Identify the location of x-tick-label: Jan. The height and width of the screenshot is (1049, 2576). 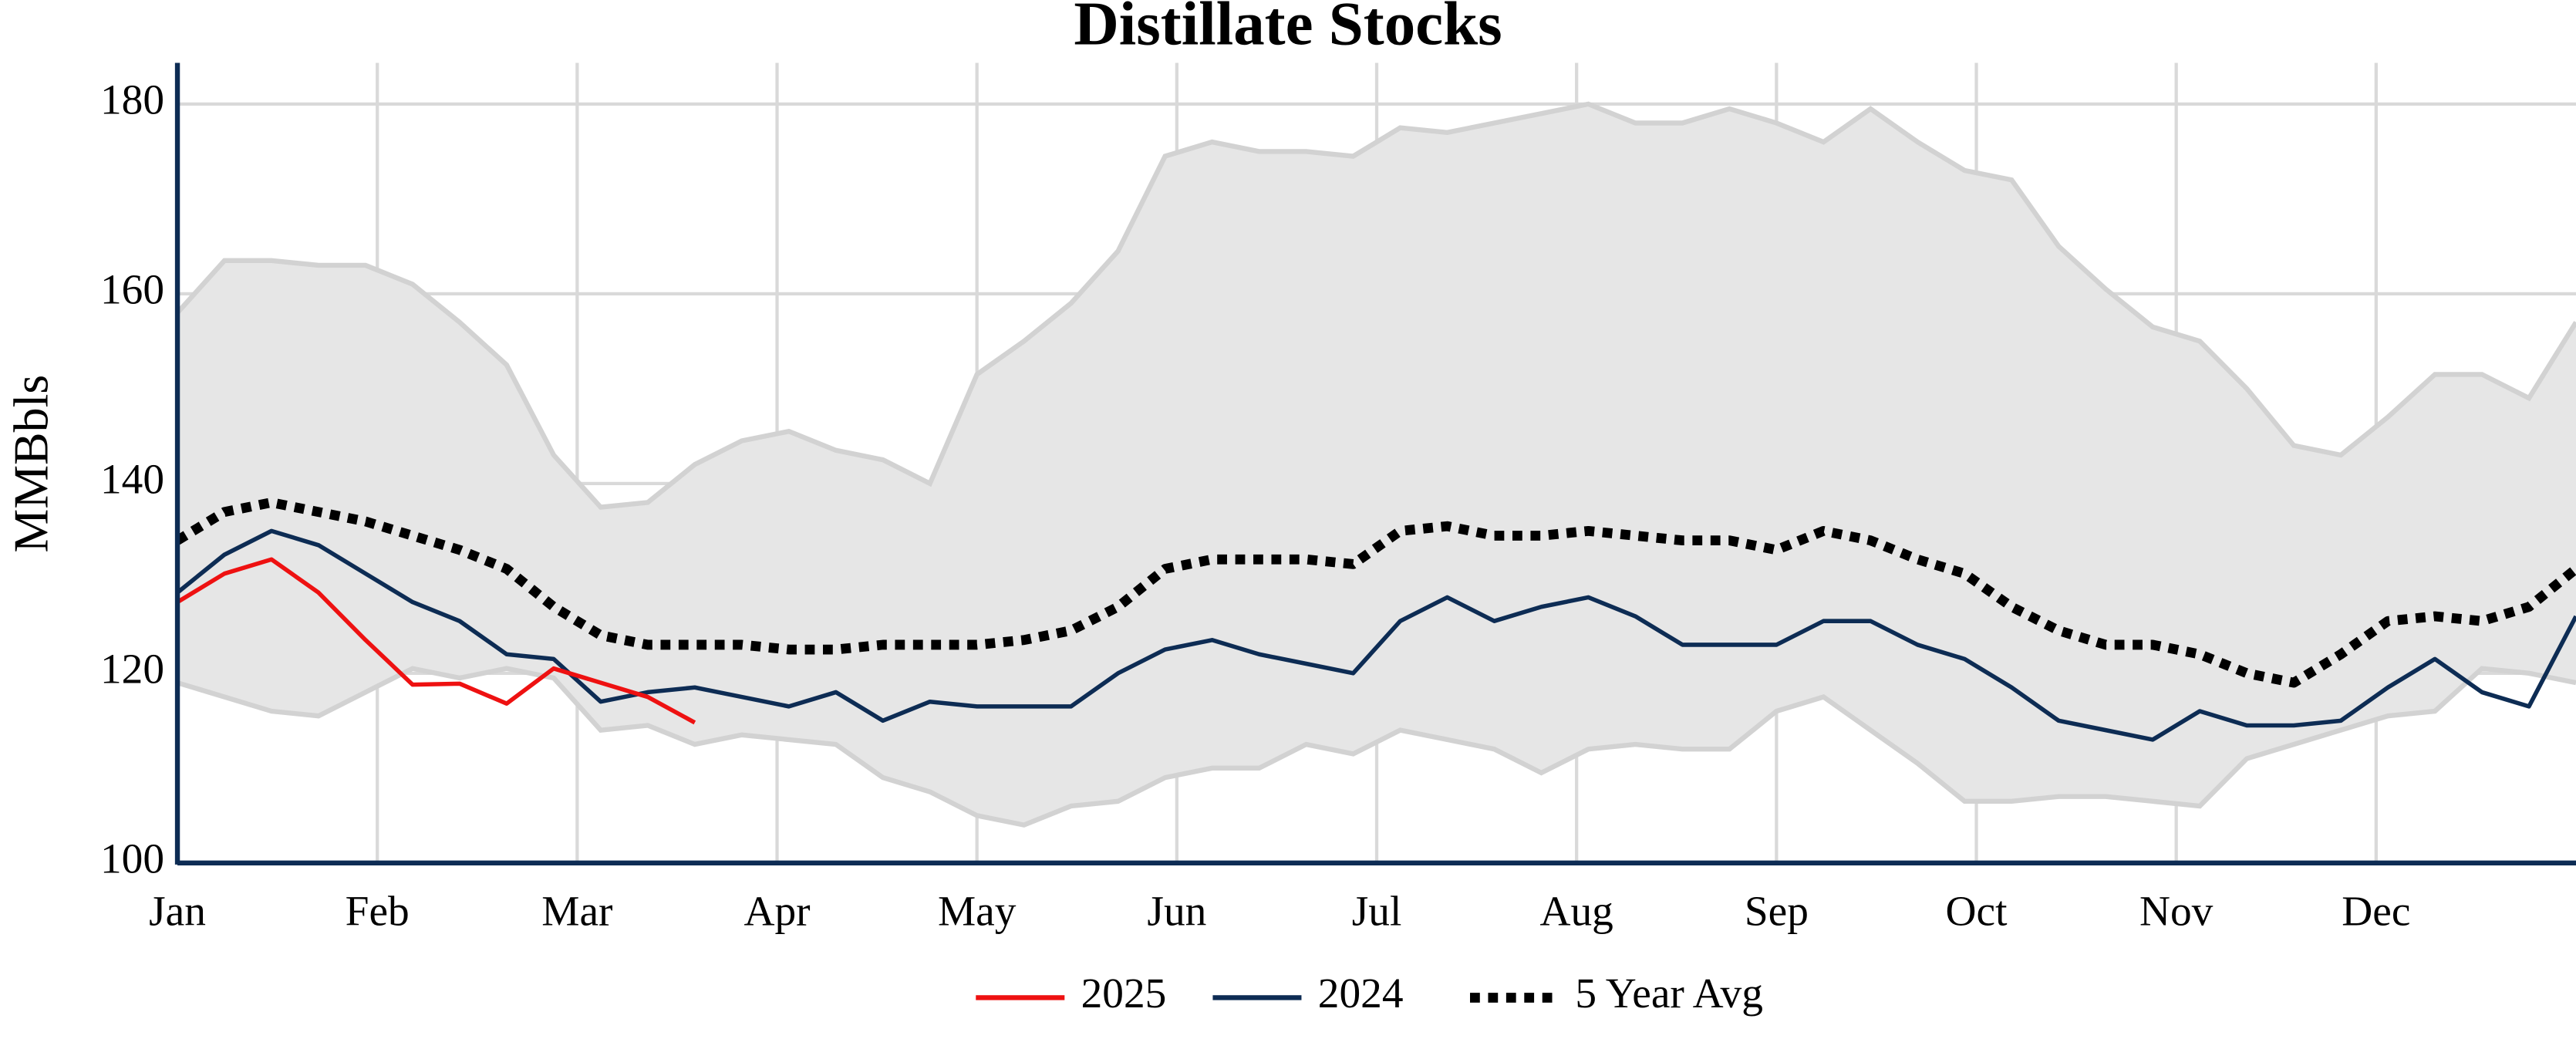
(177, 911).